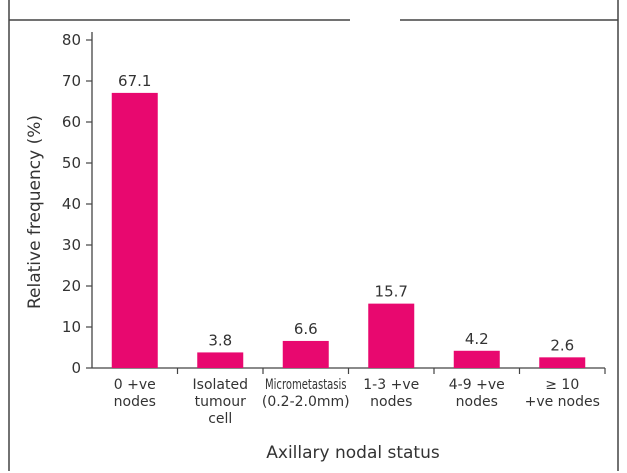 The image size is (627, 473). What do you see at coordinates (562, 345) in the screenshot?
I see `value-label: 2.6` at bounding box center [562, 345].